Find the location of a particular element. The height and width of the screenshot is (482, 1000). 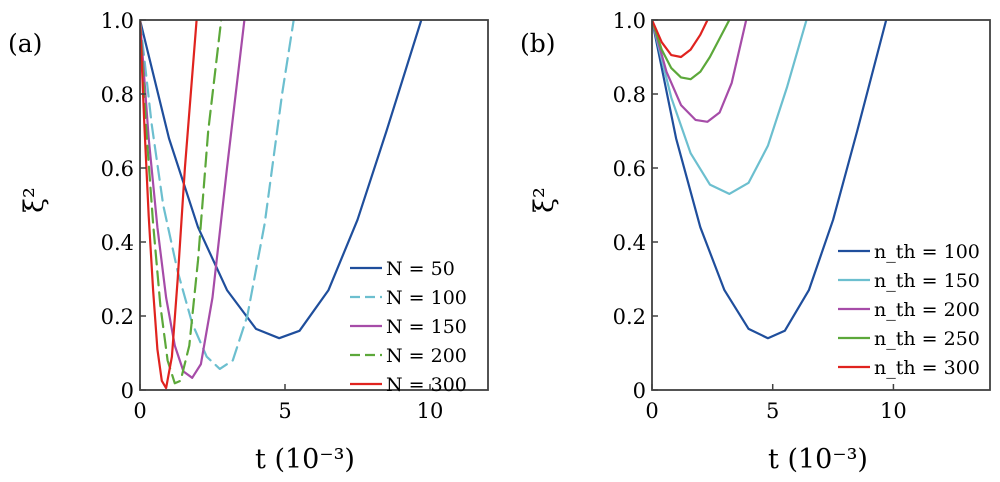

legend-a: N = 50 N = 100 N = 150 N = 200 N = 300 is located at coordinates (408, 327).